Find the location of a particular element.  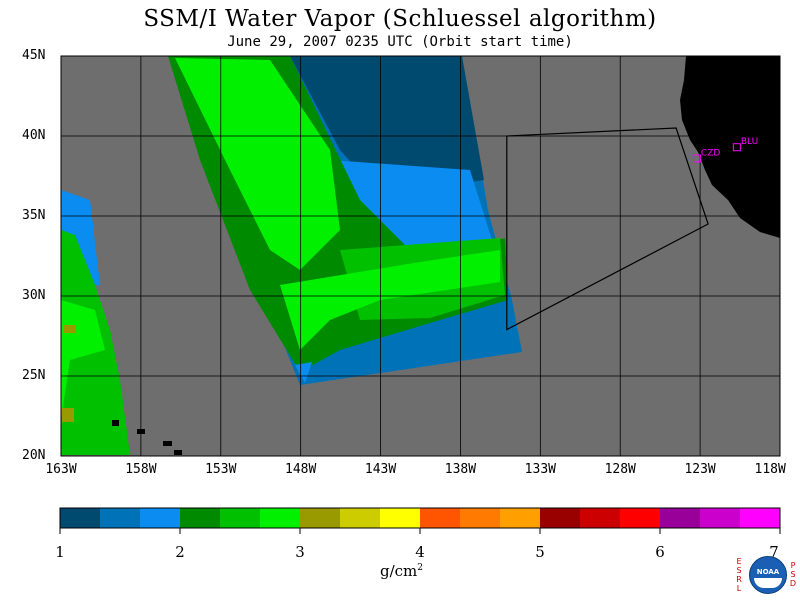

lon-label: 118W is located at coordinates (770, 469).